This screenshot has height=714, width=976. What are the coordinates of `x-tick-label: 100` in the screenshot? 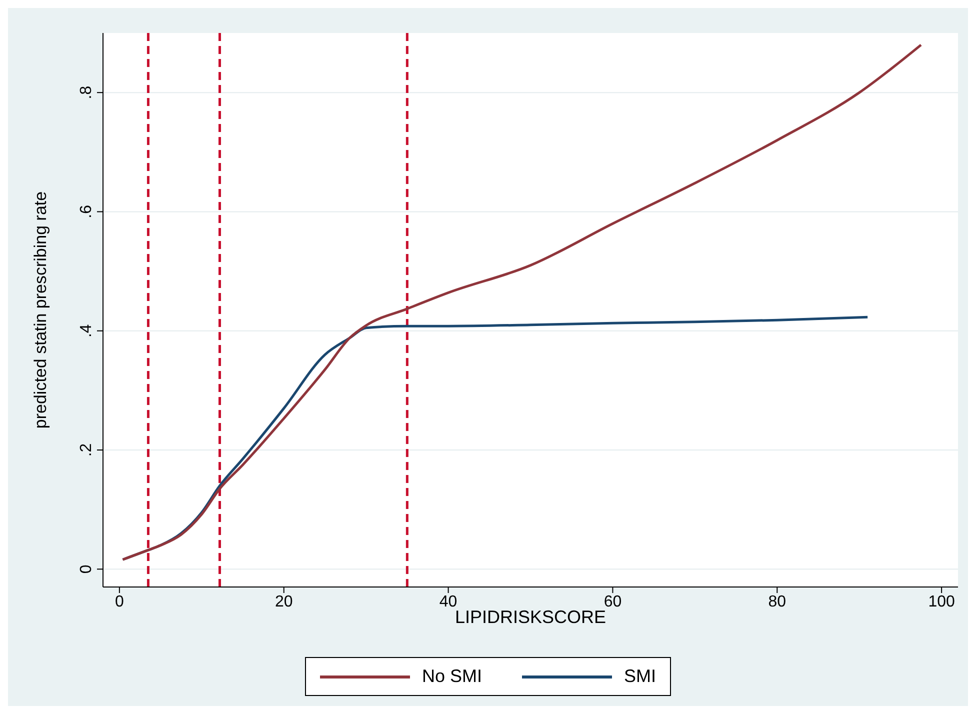 It's located at (942, 601).